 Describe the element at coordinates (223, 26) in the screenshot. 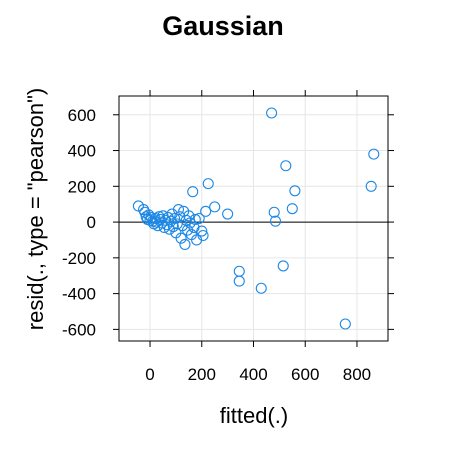

I see `chart-title: Gaussian` at that location.